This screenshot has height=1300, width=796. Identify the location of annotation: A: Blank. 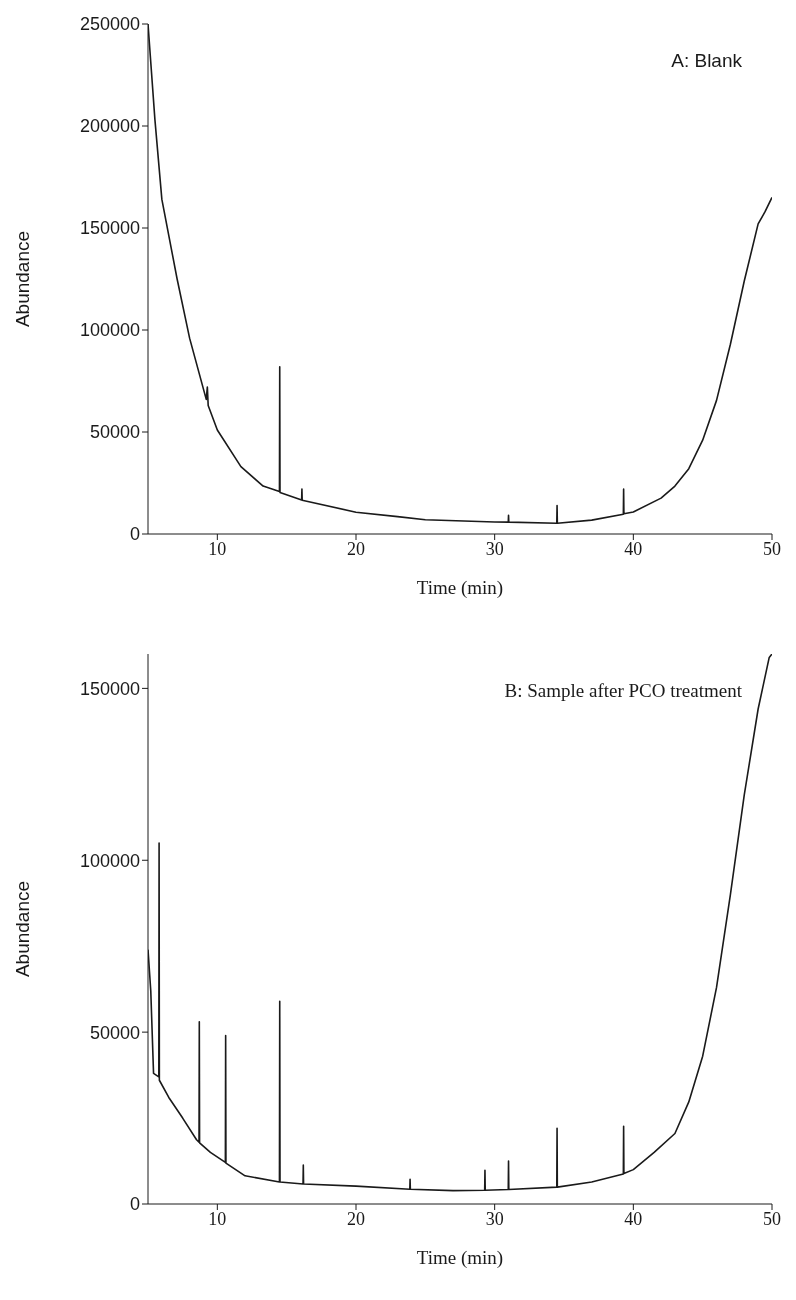
(706, 61).